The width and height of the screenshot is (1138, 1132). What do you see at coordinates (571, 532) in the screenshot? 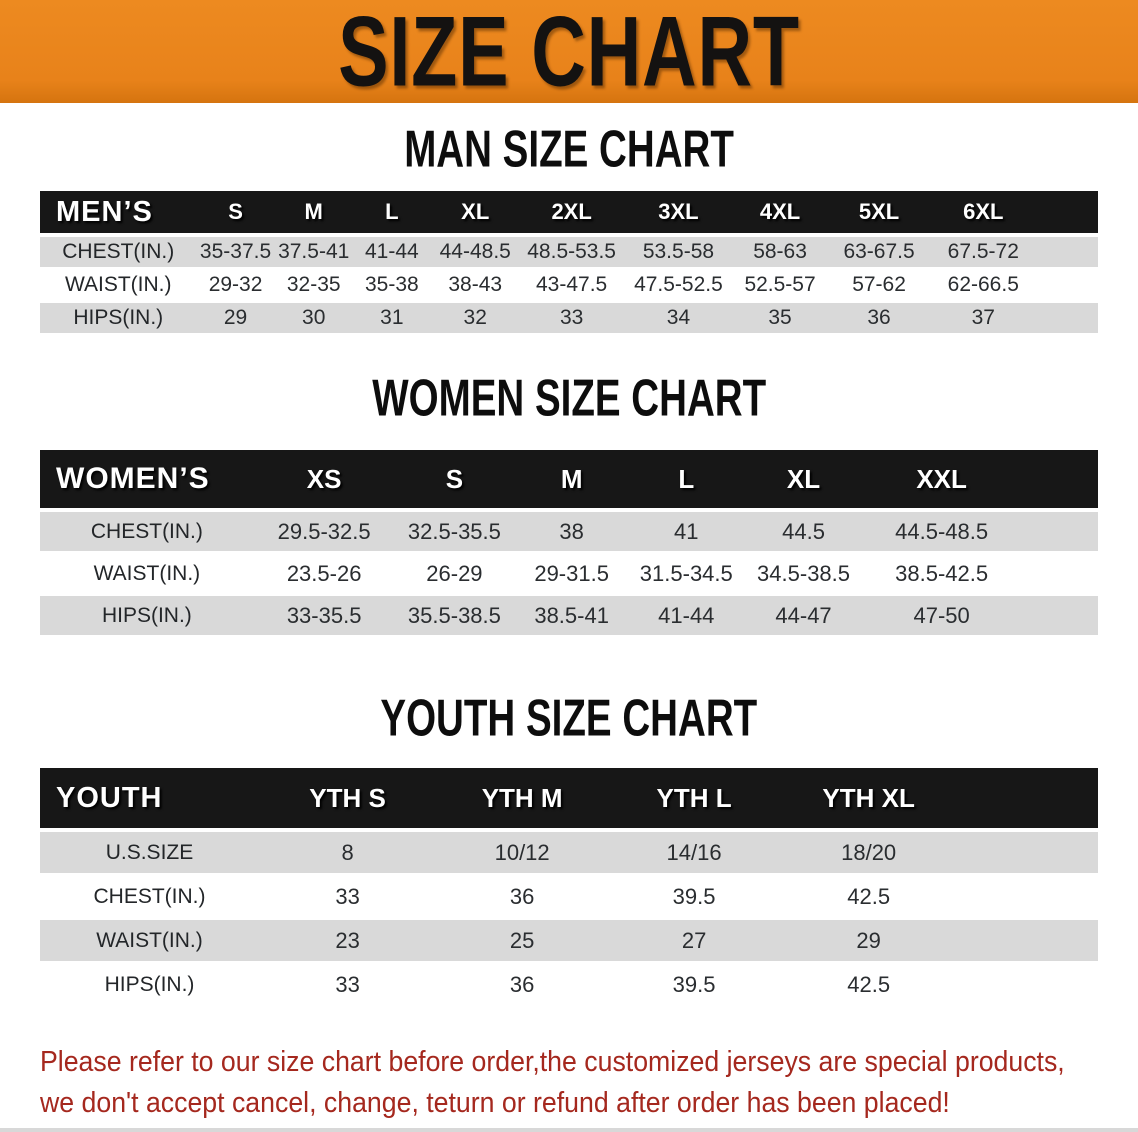
I see `value-cell: 38` at bounding box center [571, 532].